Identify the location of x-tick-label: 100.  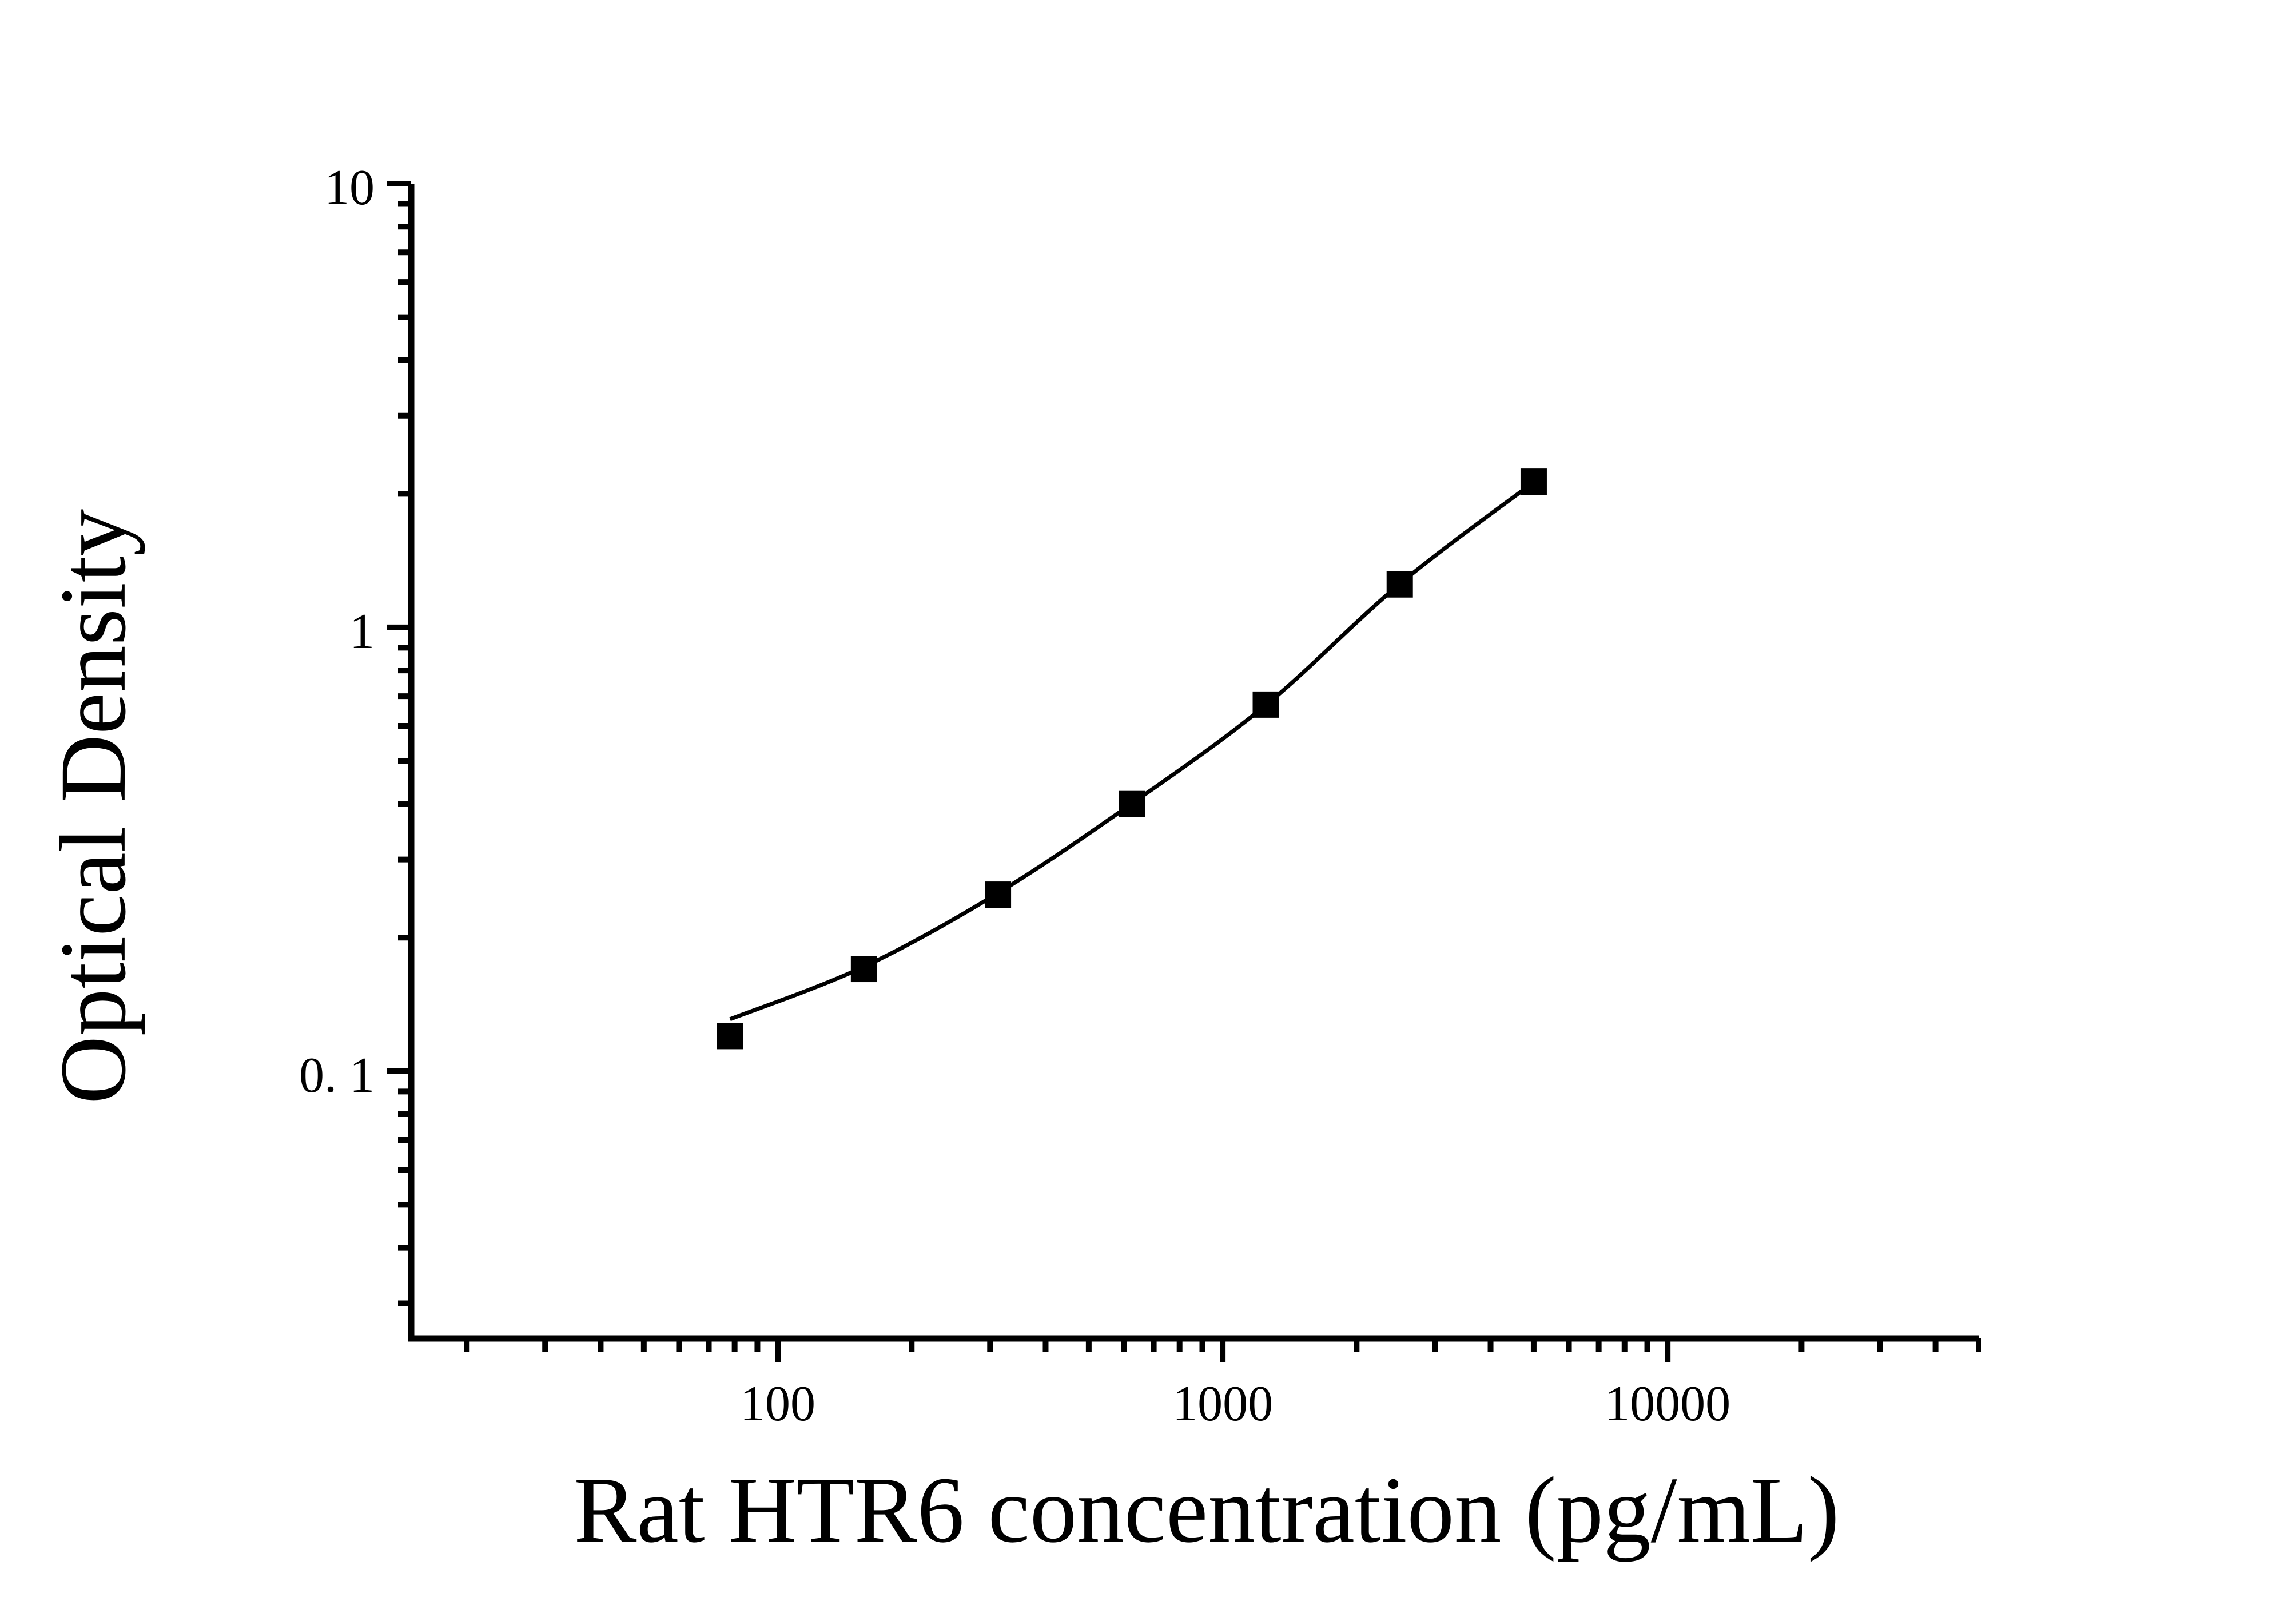
(777, 1404).